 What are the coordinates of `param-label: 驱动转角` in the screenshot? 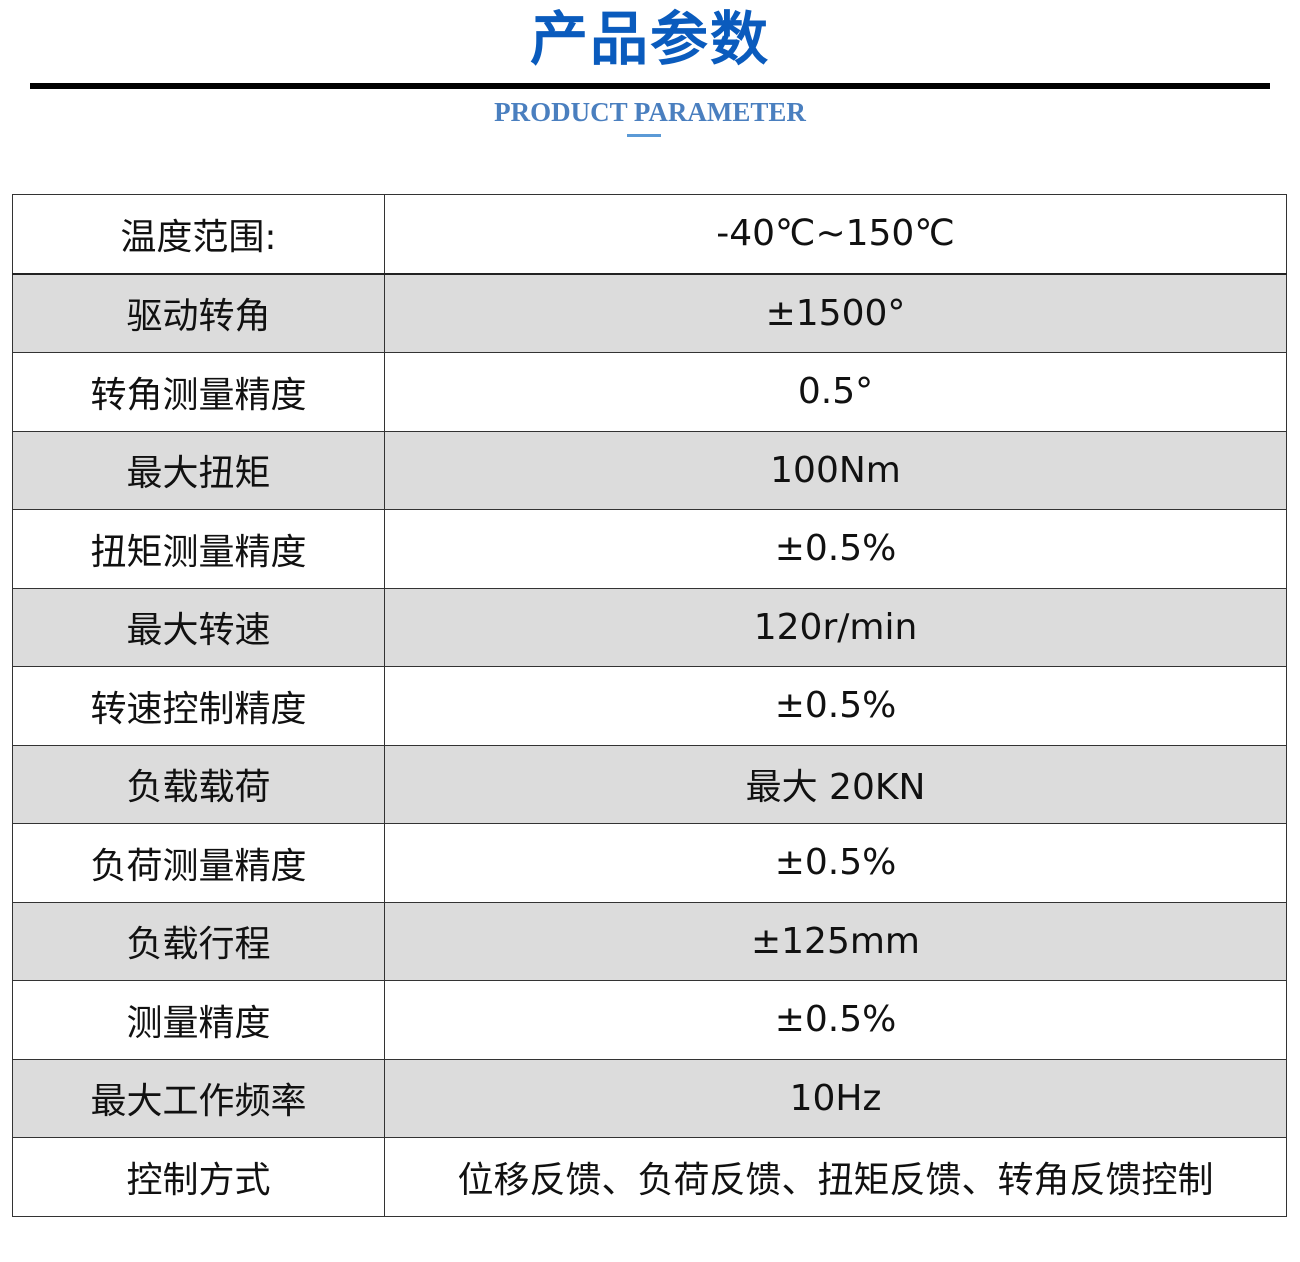 It's located at (198, 313).